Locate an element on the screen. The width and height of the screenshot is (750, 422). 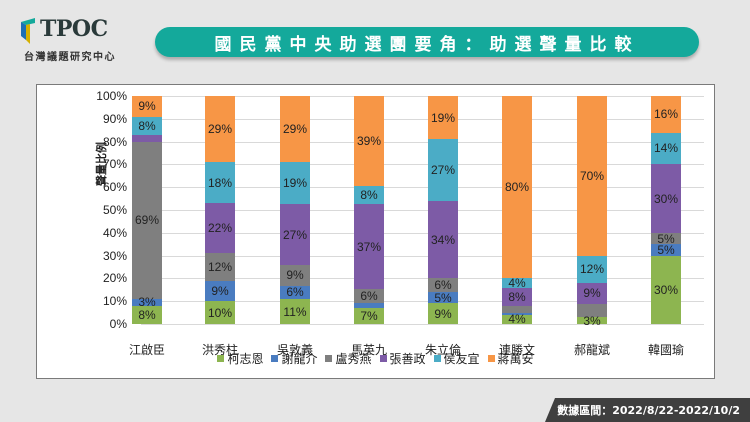
stacked-bar: 7% 6% 37% 8% 39% is located at coordinates (369, 210).